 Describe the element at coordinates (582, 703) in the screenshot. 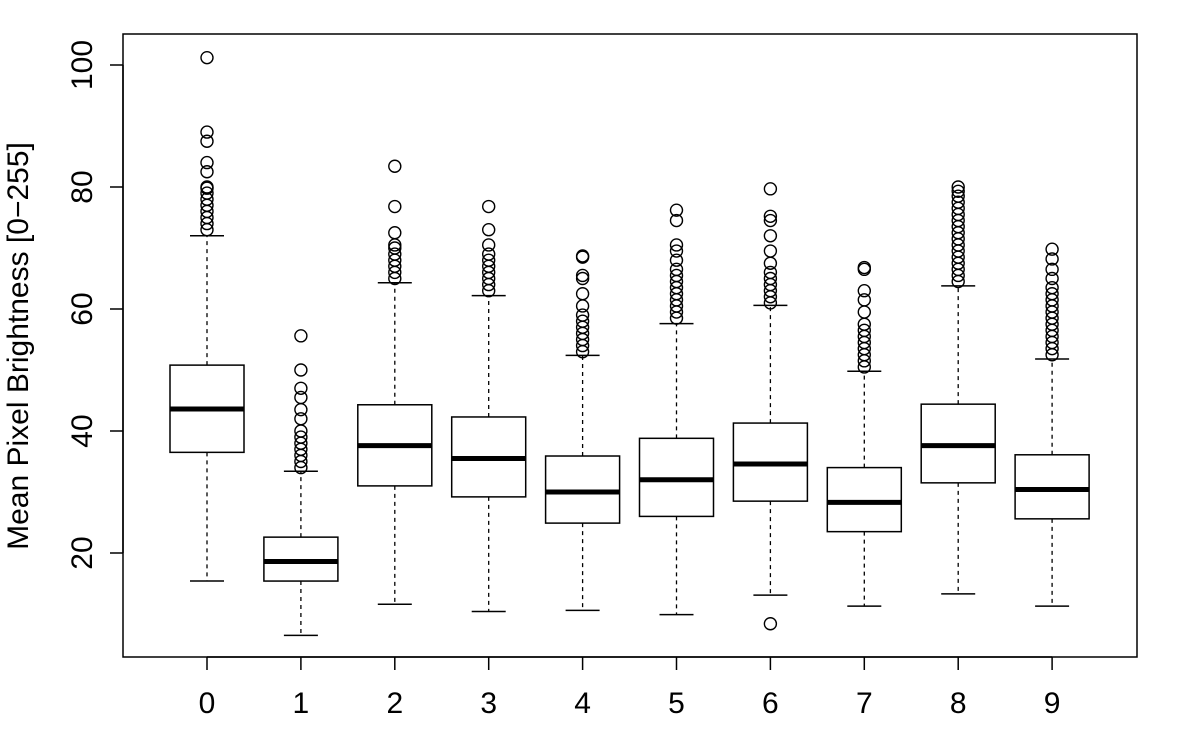

I see `x-tick-label: 4` at that location.